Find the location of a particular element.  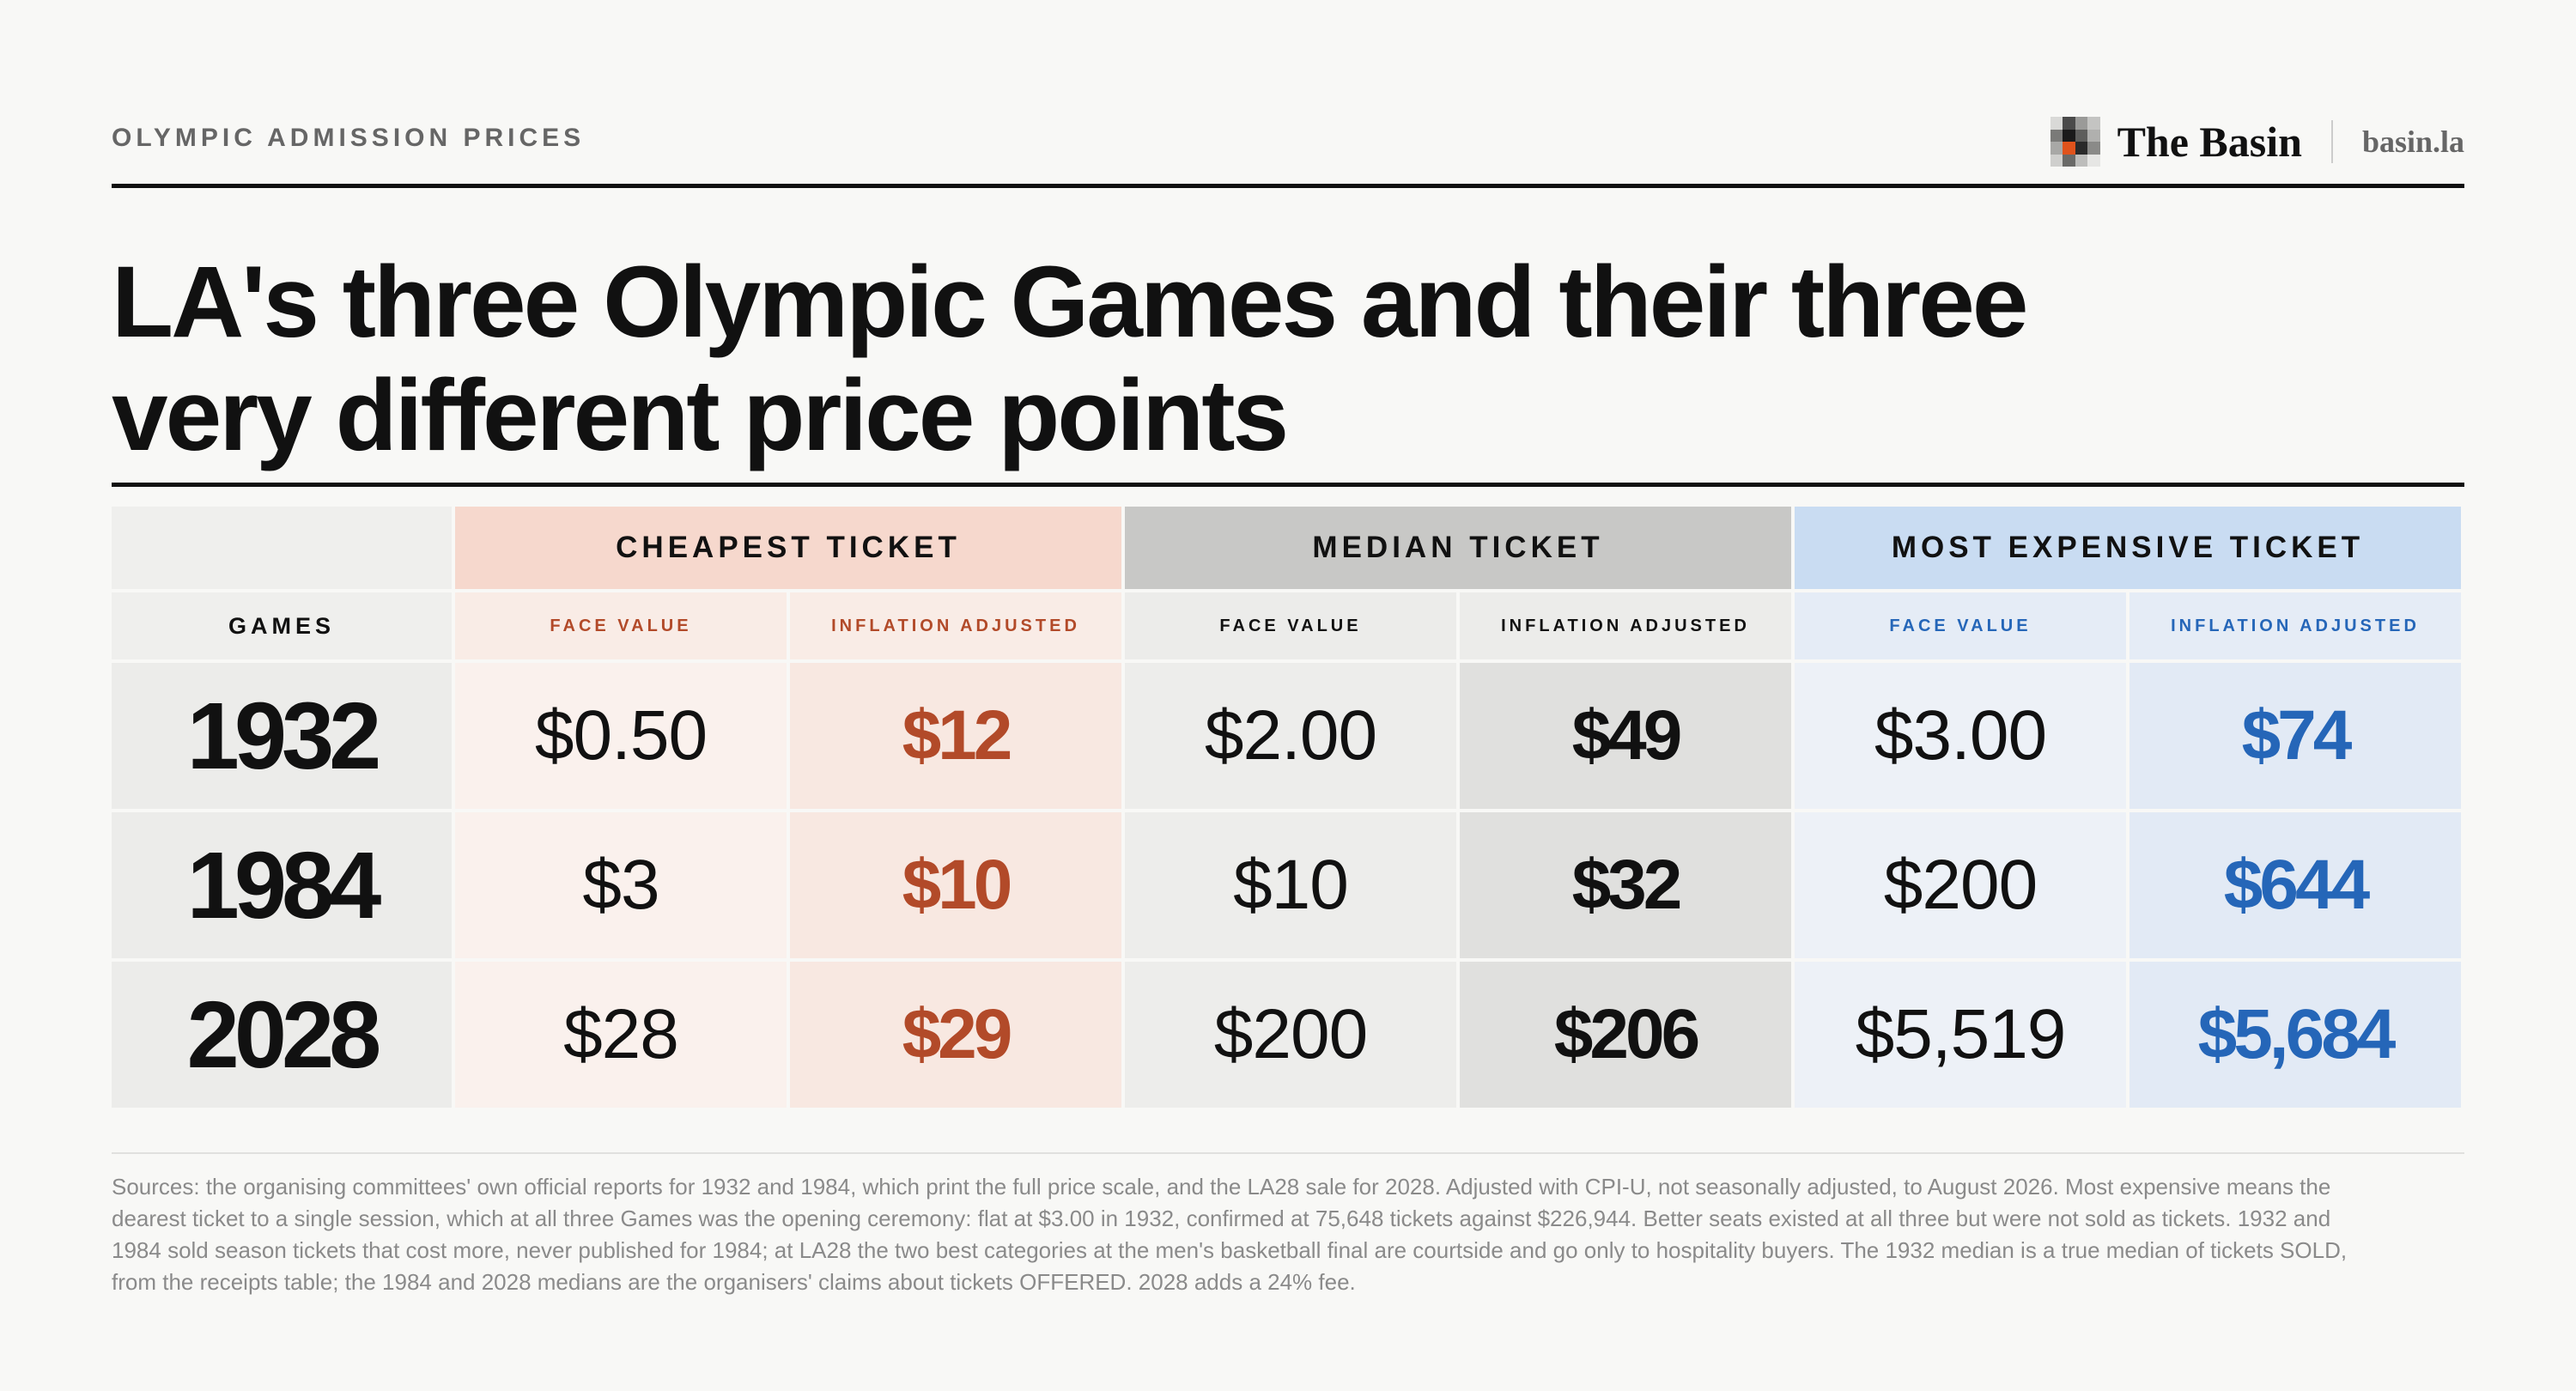

corner-cell is located at coordinates (282, 548).